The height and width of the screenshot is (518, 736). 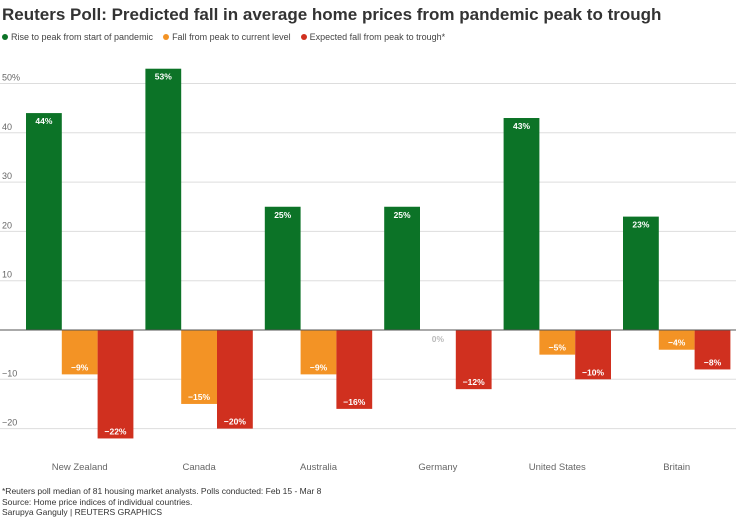 What do you see at coordinates (282, 215) in the screenshot?
I see `data-label-australia-series-0: 25%` at bounding box center [282, 215].